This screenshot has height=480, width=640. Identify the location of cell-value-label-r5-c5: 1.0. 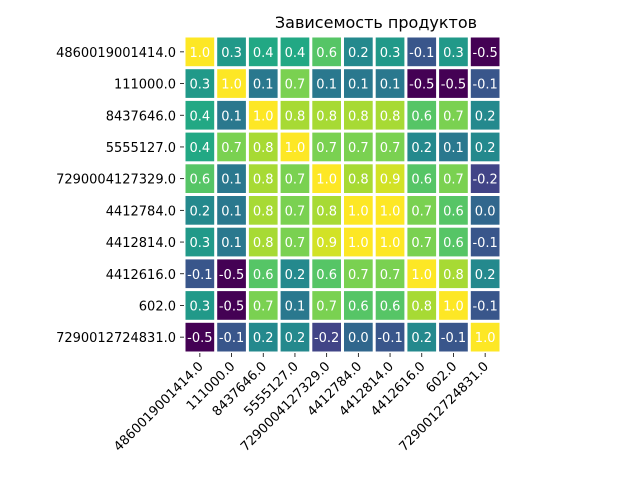
(358, 211).